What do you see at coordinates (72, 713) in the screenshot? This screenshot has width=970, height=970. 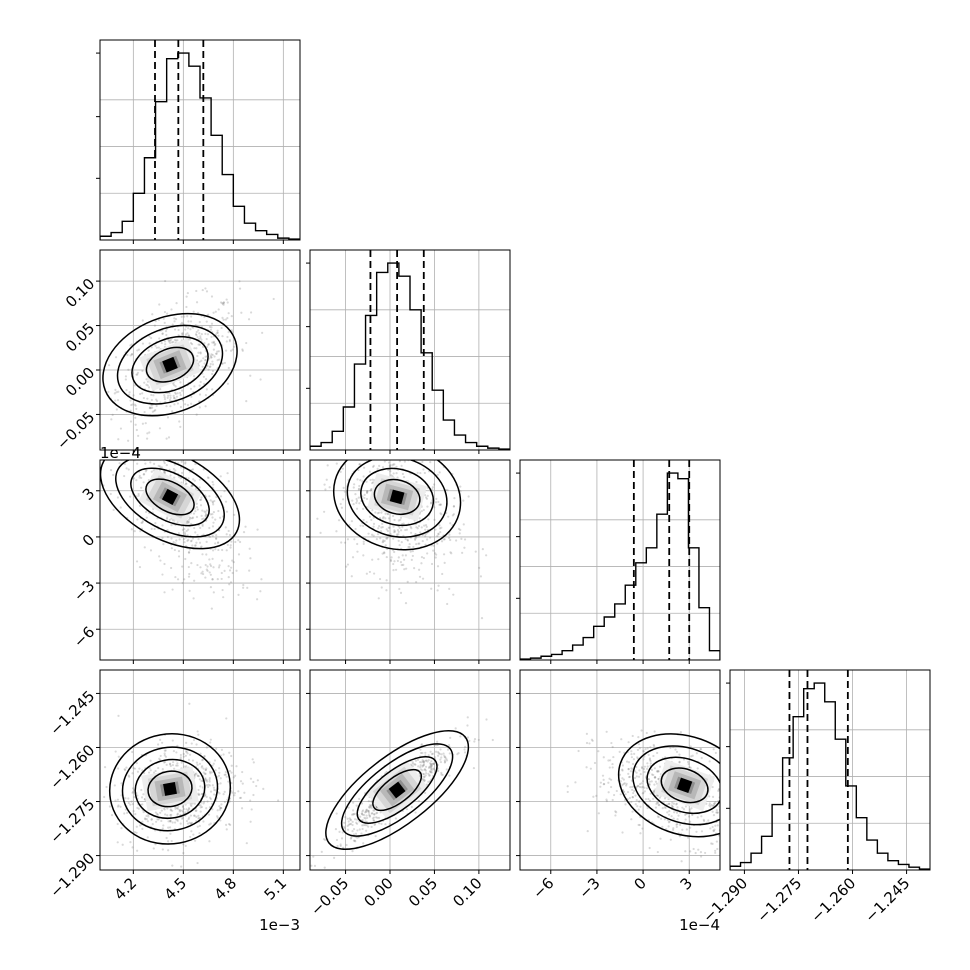 I see `y-tick-label: −1.245` at bounding box center [72, 713].